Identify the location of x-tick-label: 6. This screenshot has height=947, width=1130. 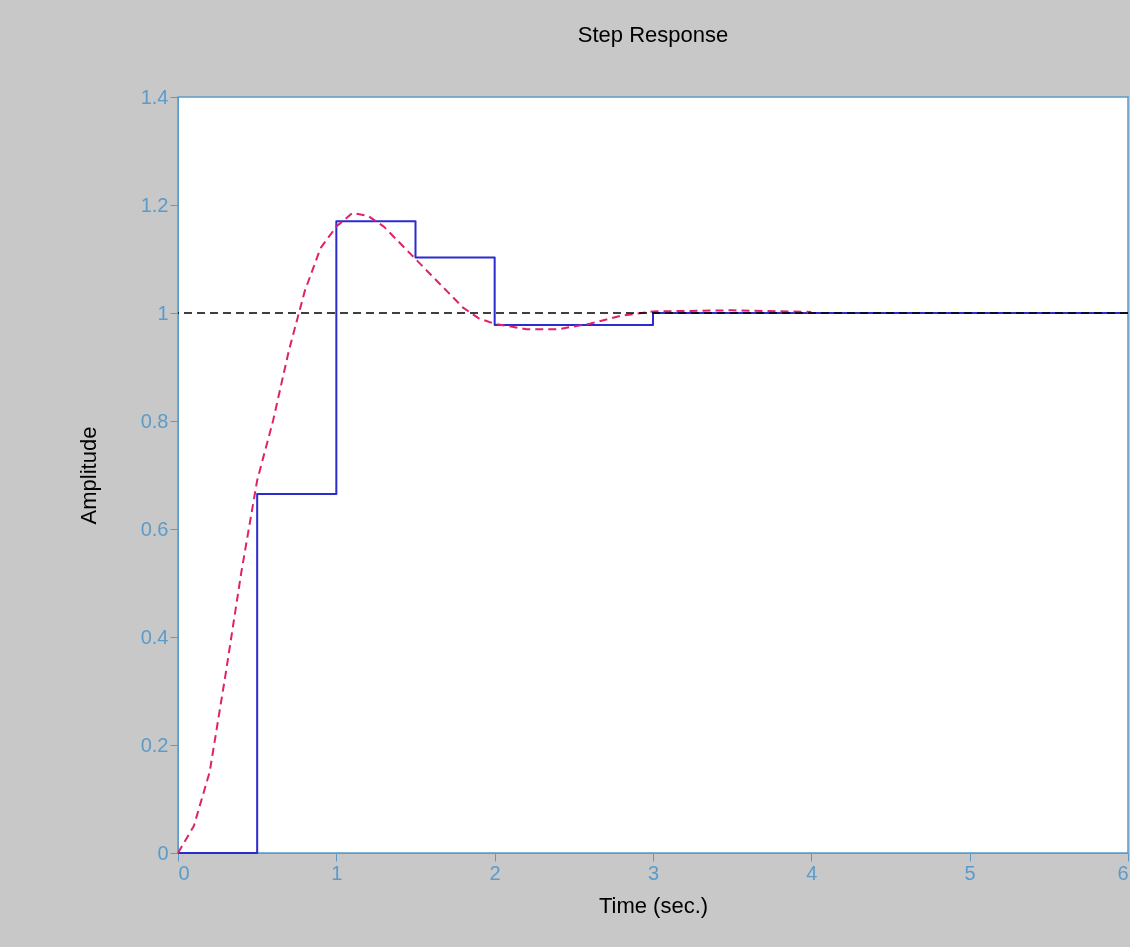
(1123, 872).